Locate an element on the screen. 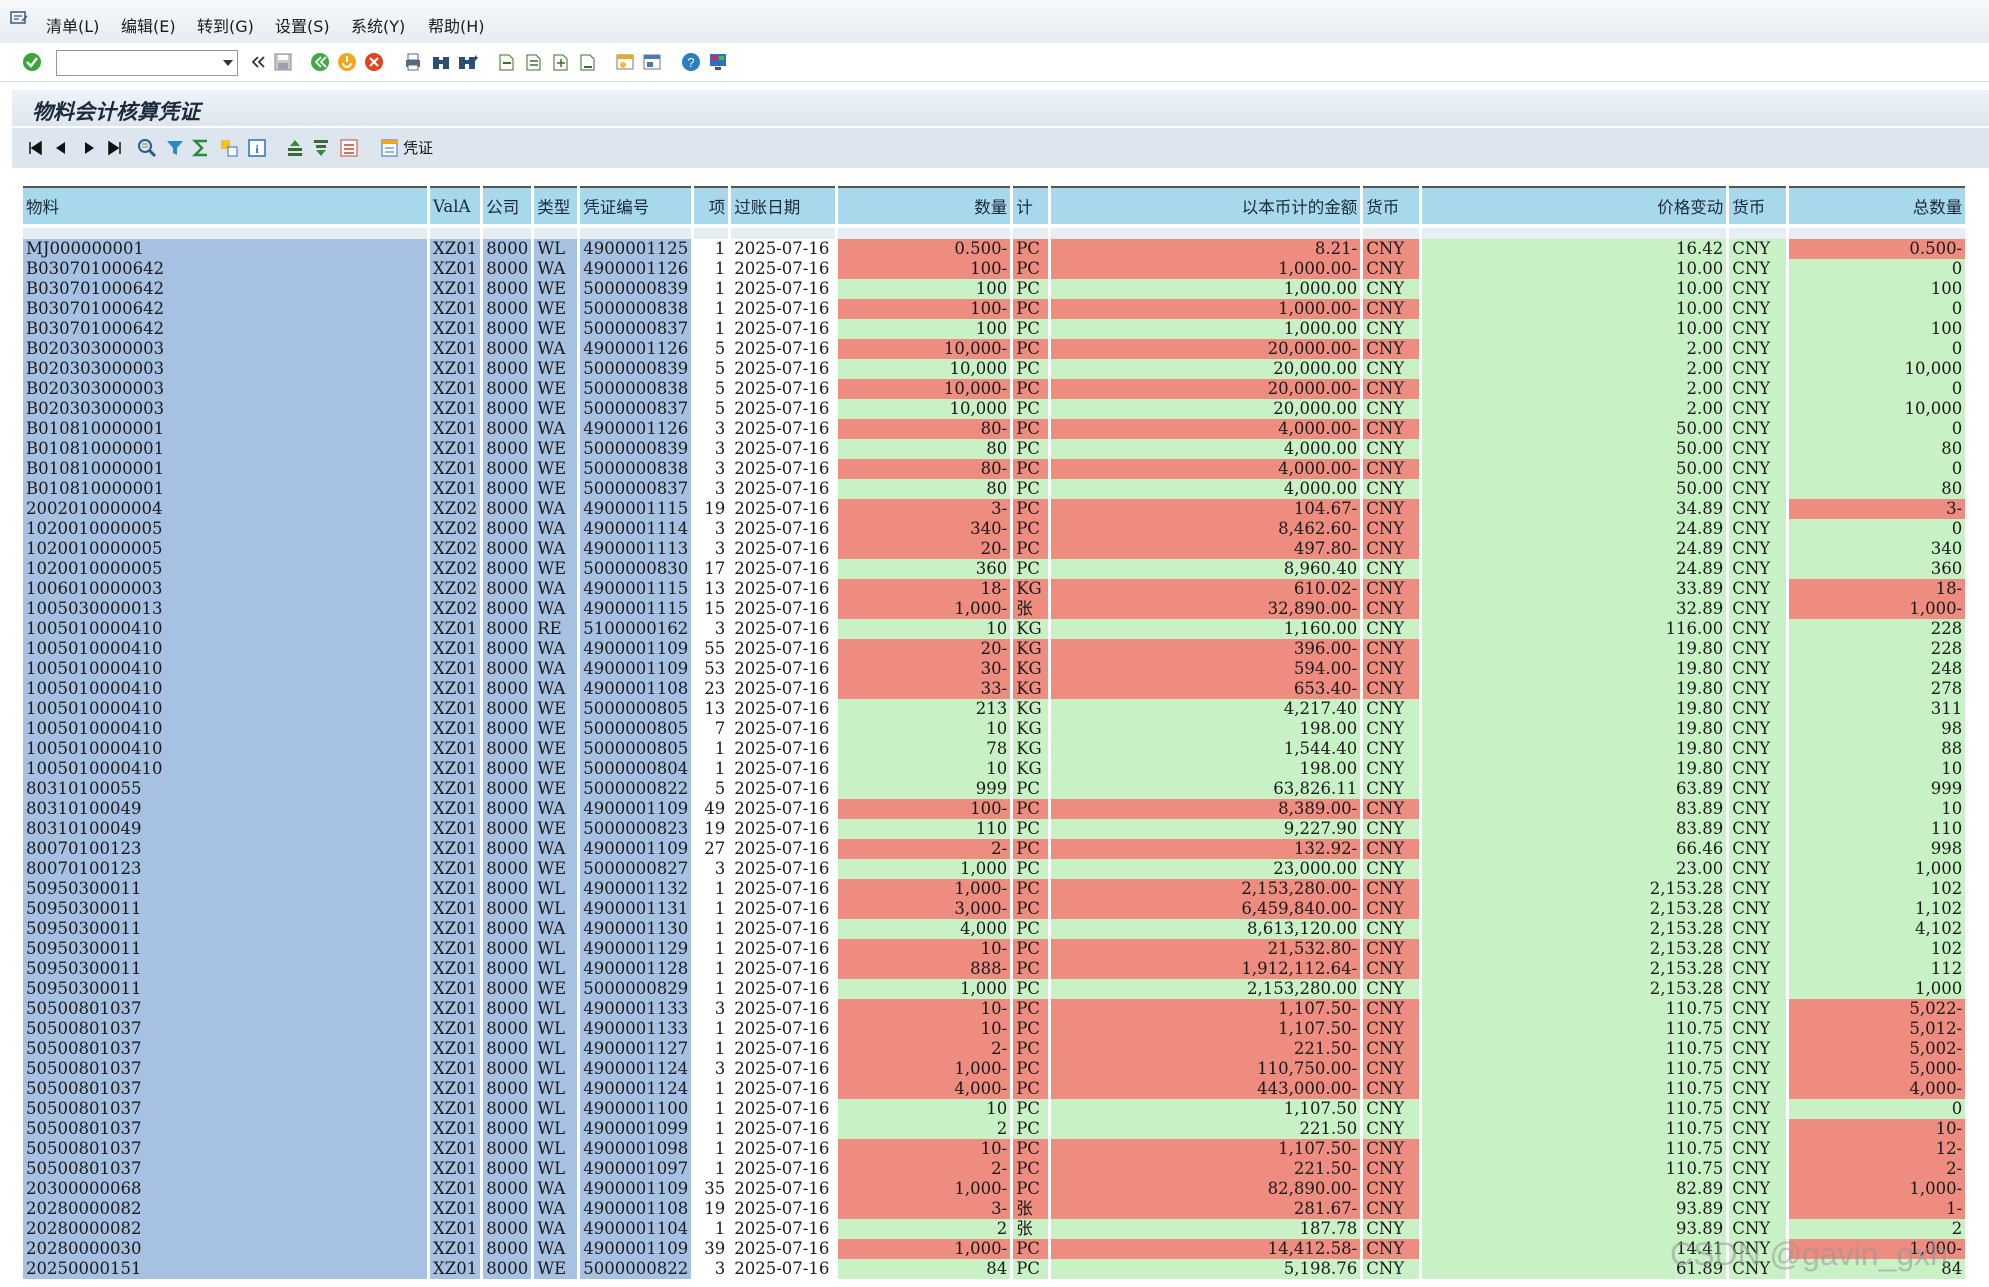  prev-page-icon is located at coordinates (533, 62).